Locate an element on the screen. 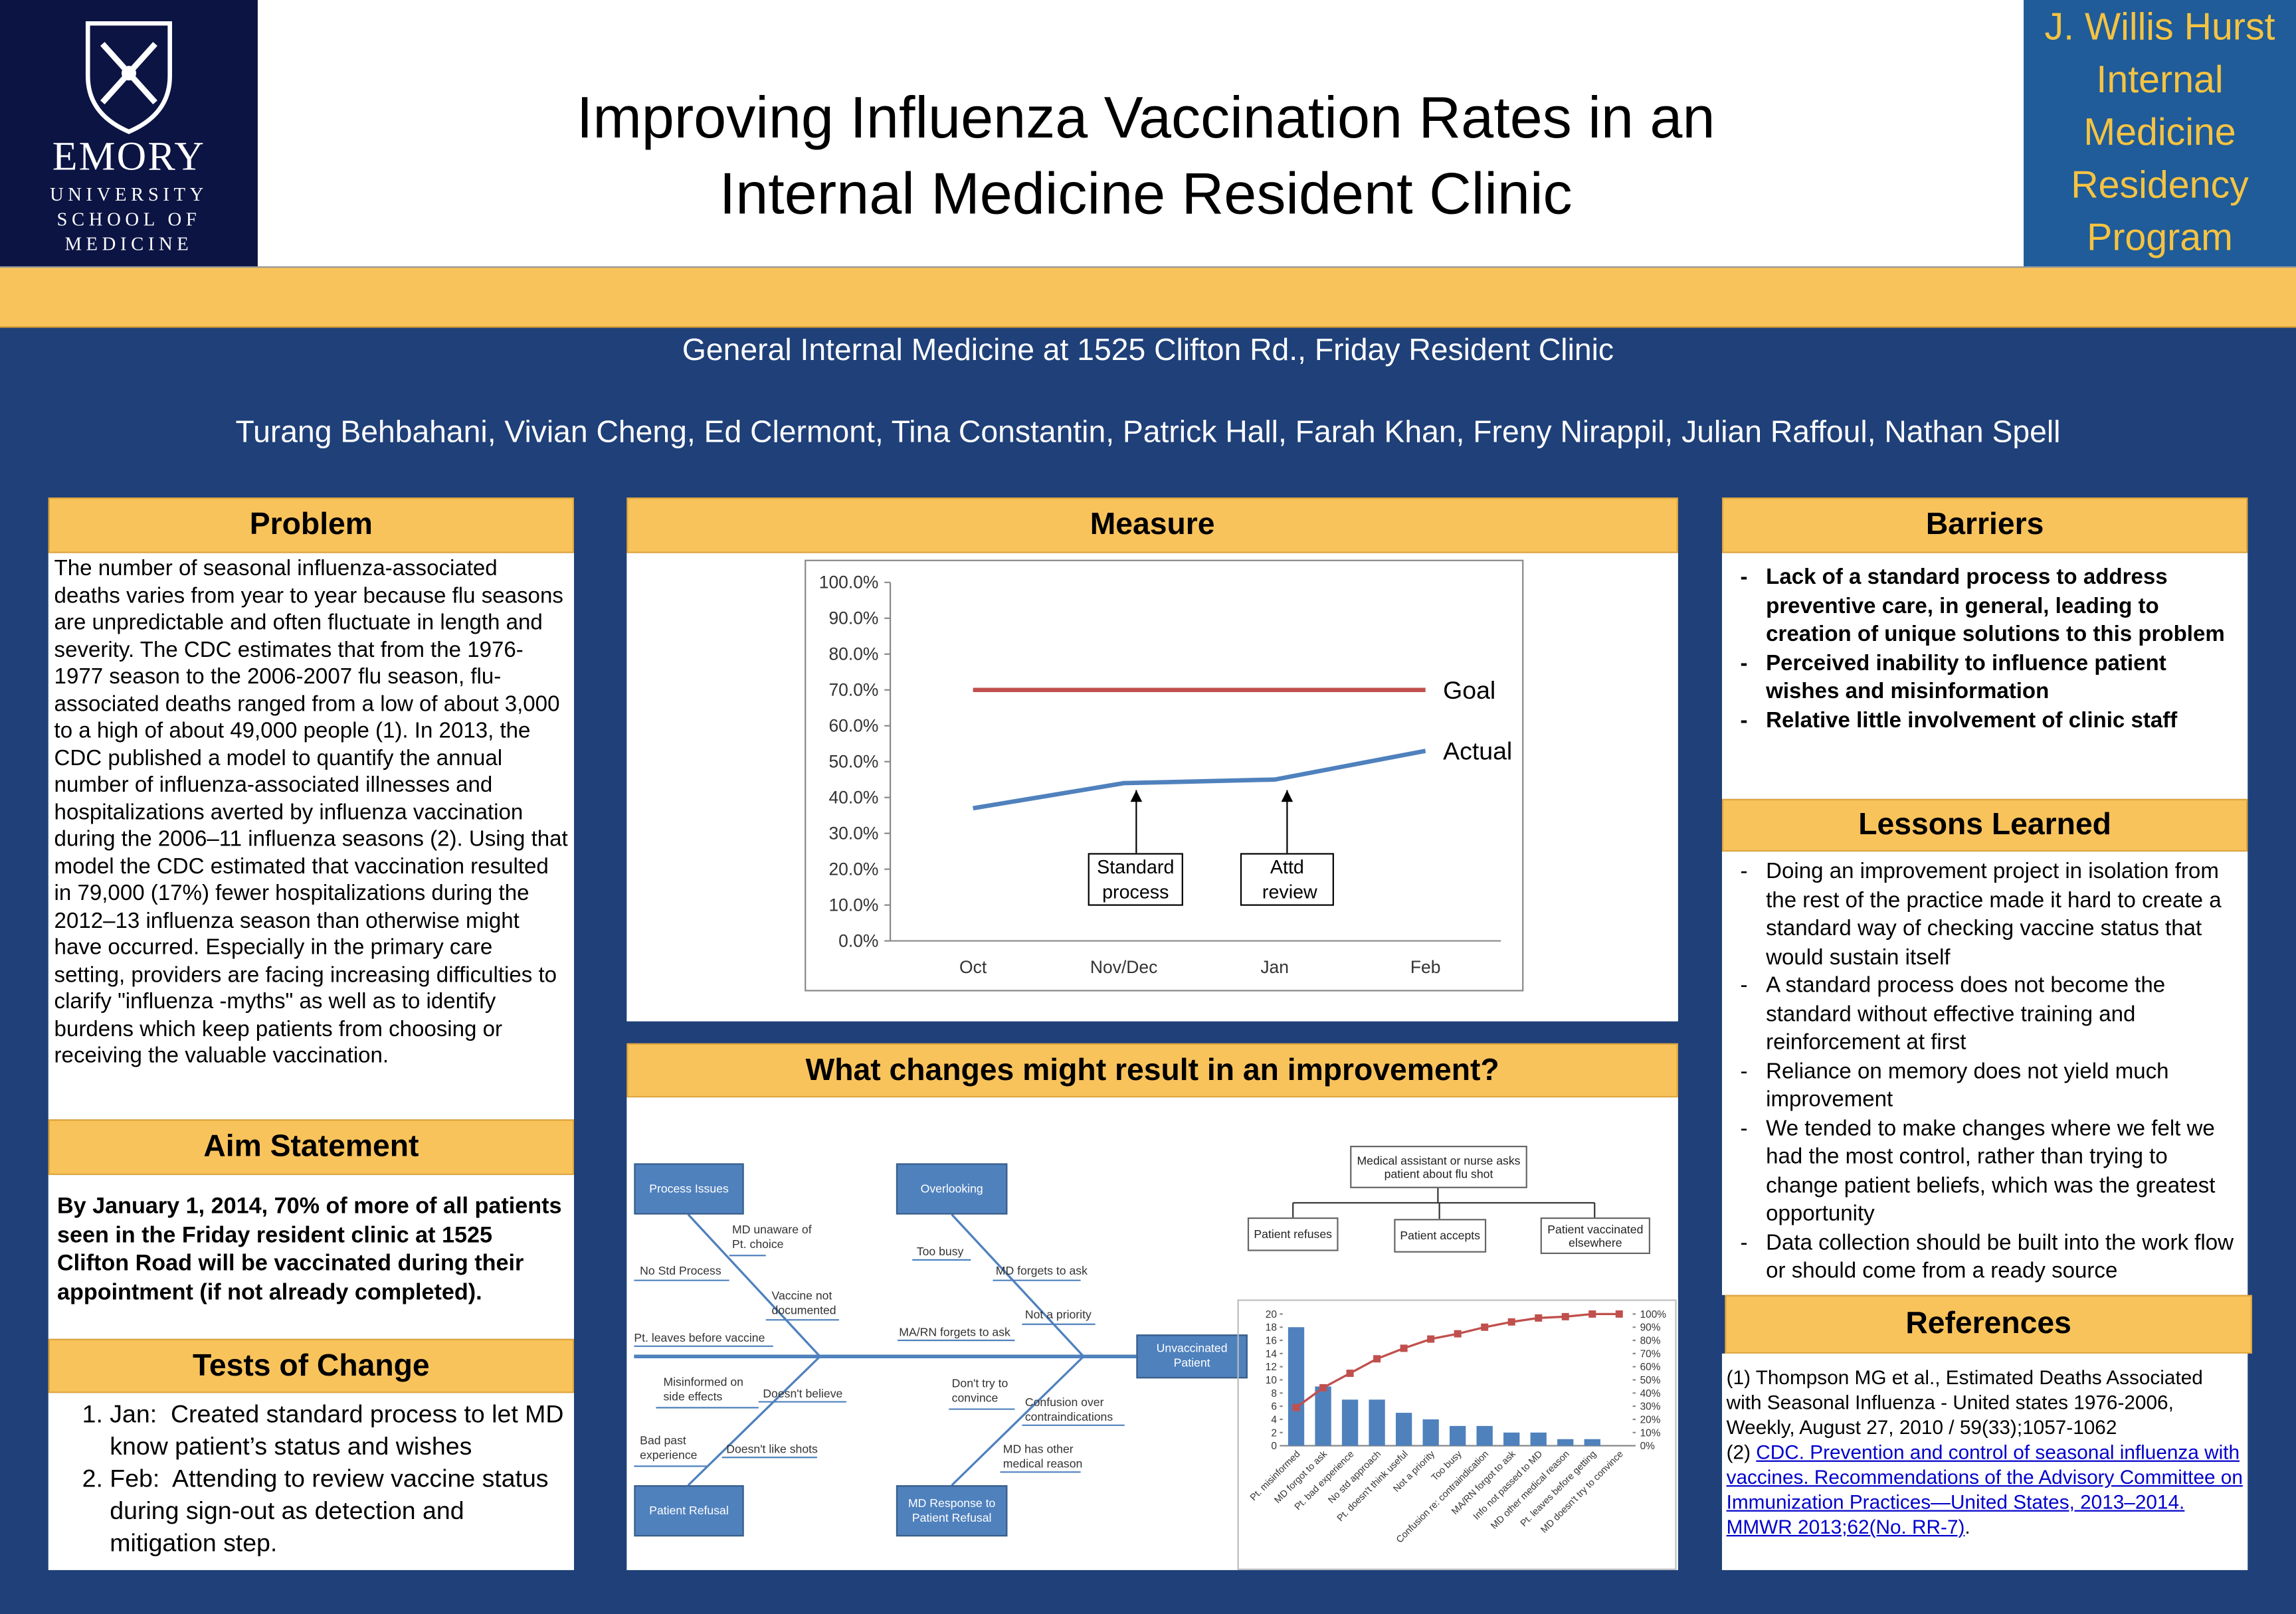  series-label: Actual is located at coordinates (1477, 751).